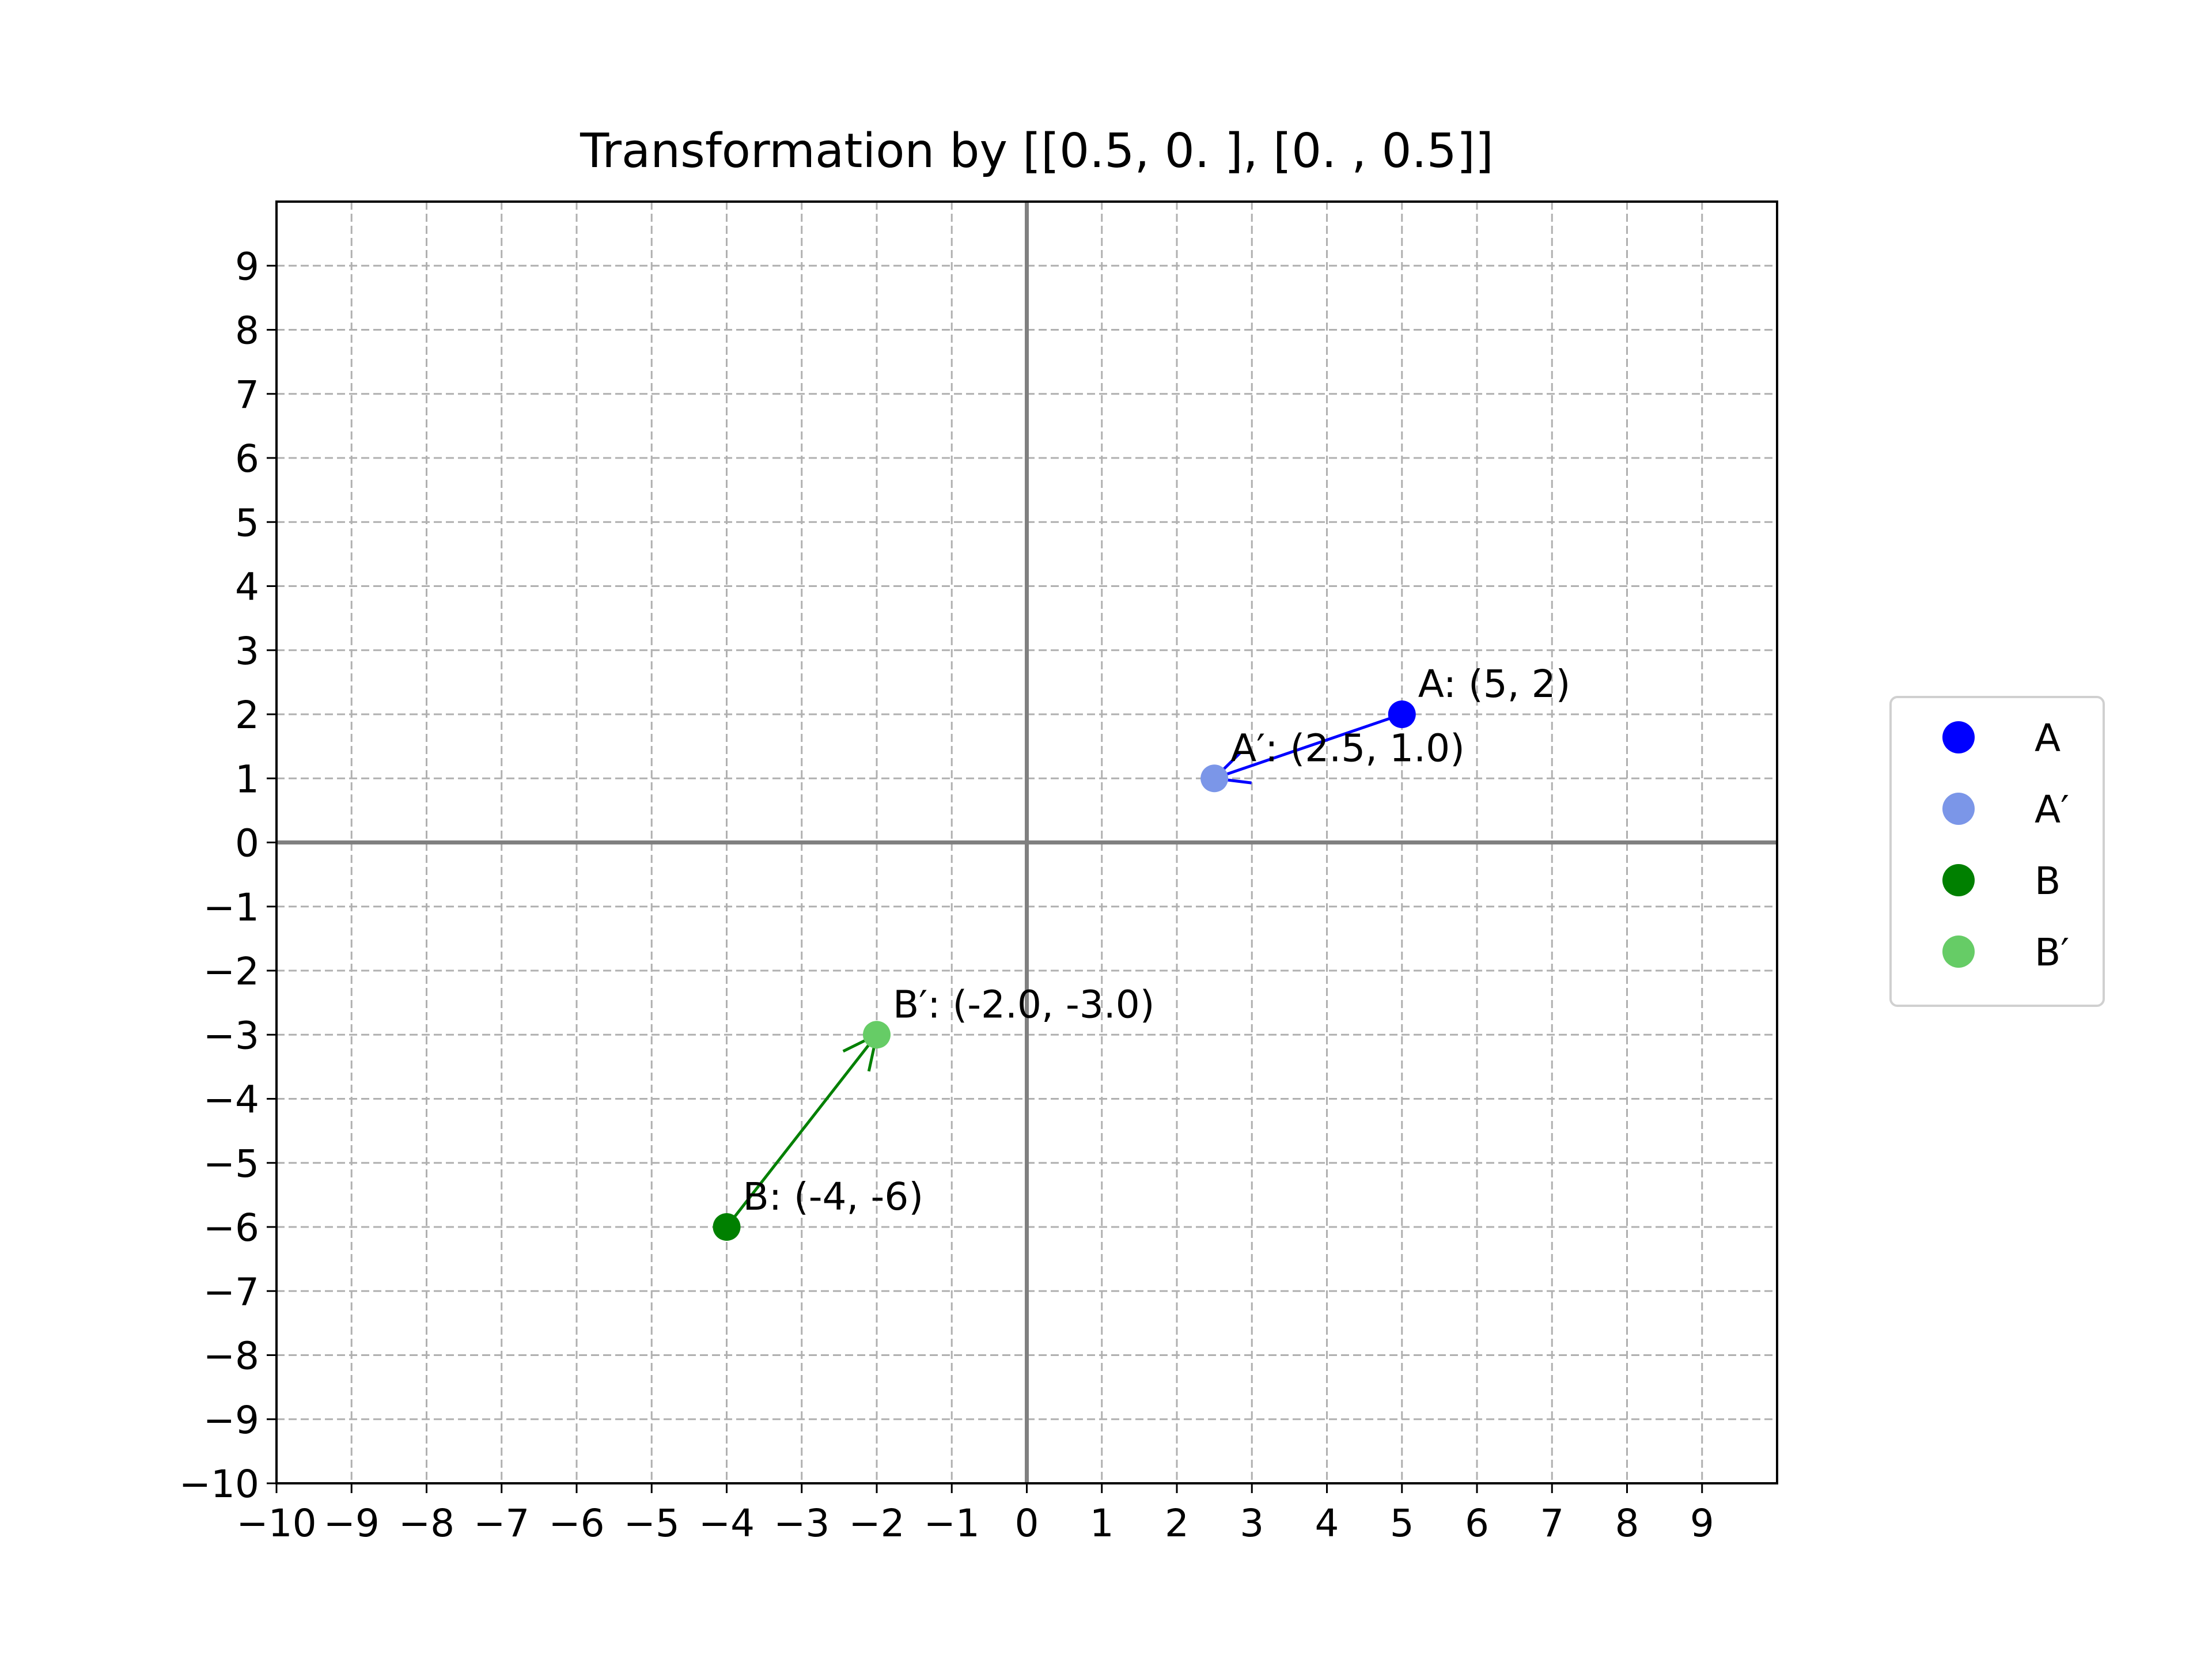  What do you see at coordinates (1702, 1523) in the screenshot?
I see `x-tick-label: 9` at bounding box center [1702, 1523].